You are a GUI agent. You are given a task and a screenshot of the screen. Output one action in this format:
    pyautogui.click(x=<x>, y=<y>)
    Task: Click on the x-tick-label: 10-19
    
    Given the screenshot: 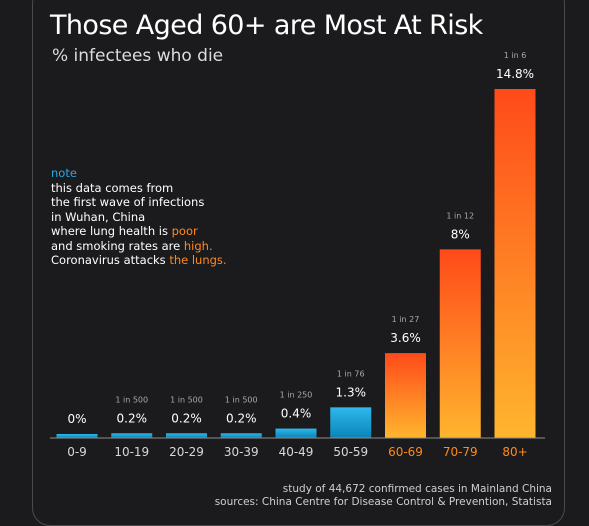 What is the action you would take?
    pyautogui.click(x=131, y=452)
    